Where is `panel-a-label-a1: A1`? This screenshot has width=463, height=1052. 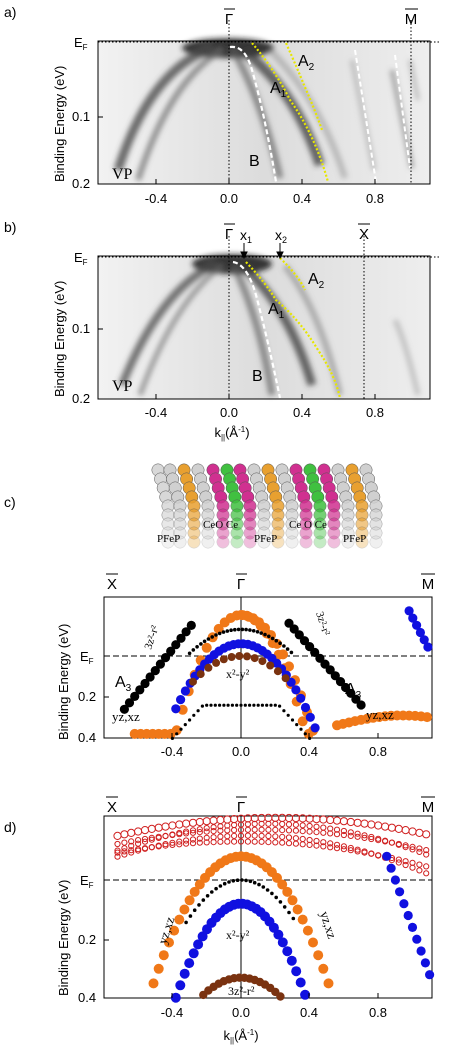
panel-a-label-a1: A1 is located at coordinates (278, 90).